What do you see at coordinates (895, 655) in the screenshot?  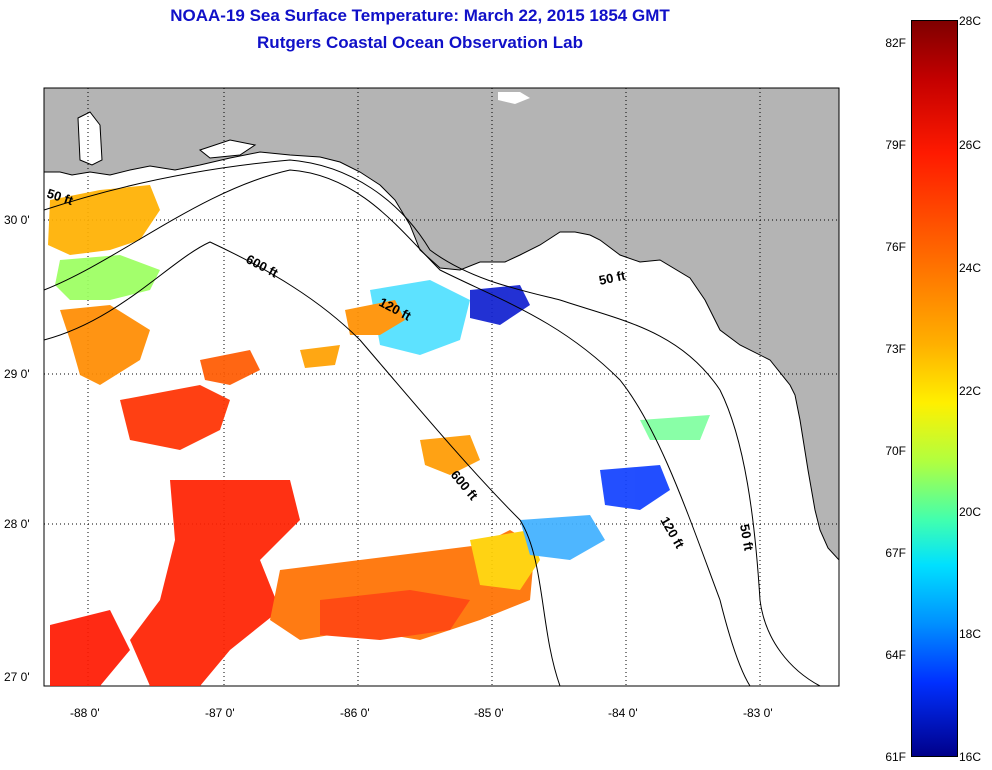 I see `colorbar-f-label: 64F` at bounding box center [895, 655].